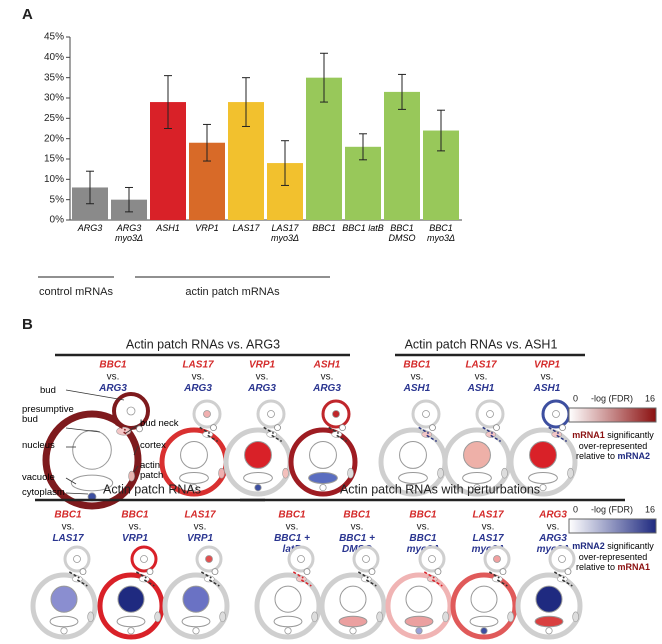  I want to click on x-tick-label-box: LAS17 myo3Δ, so click(285, 233).